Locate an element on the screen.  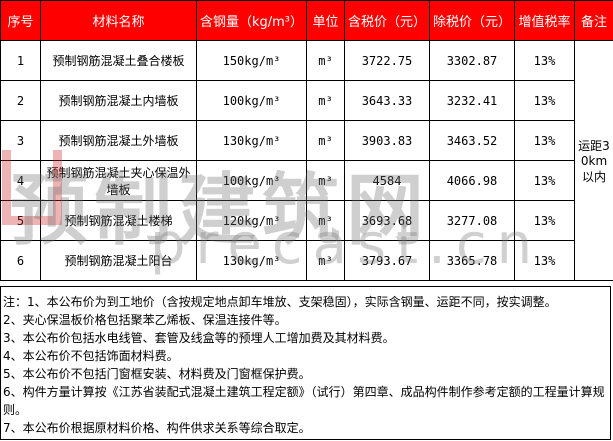
cell-tax: 4584 is located at coordinates (387, 180).